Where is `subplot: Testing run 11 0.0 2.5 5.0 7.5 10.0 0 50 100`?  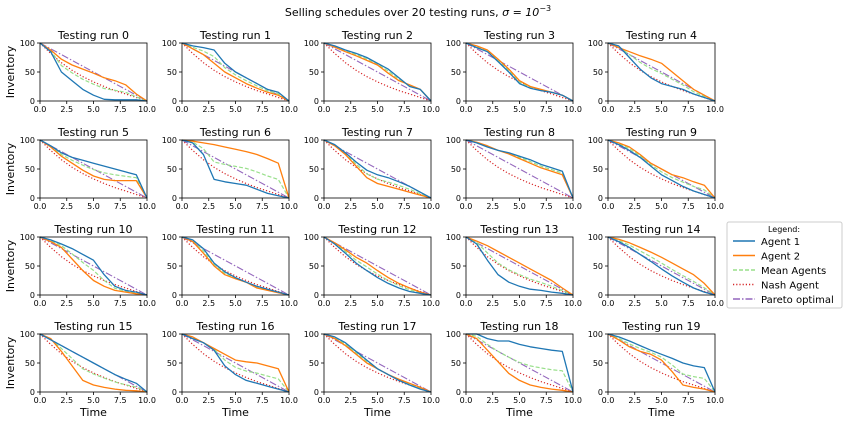
subplot: Testing run 11 0.0 2.5 5.0 7.5 10.0 0 50 100 is located at coordinates (230, 265).